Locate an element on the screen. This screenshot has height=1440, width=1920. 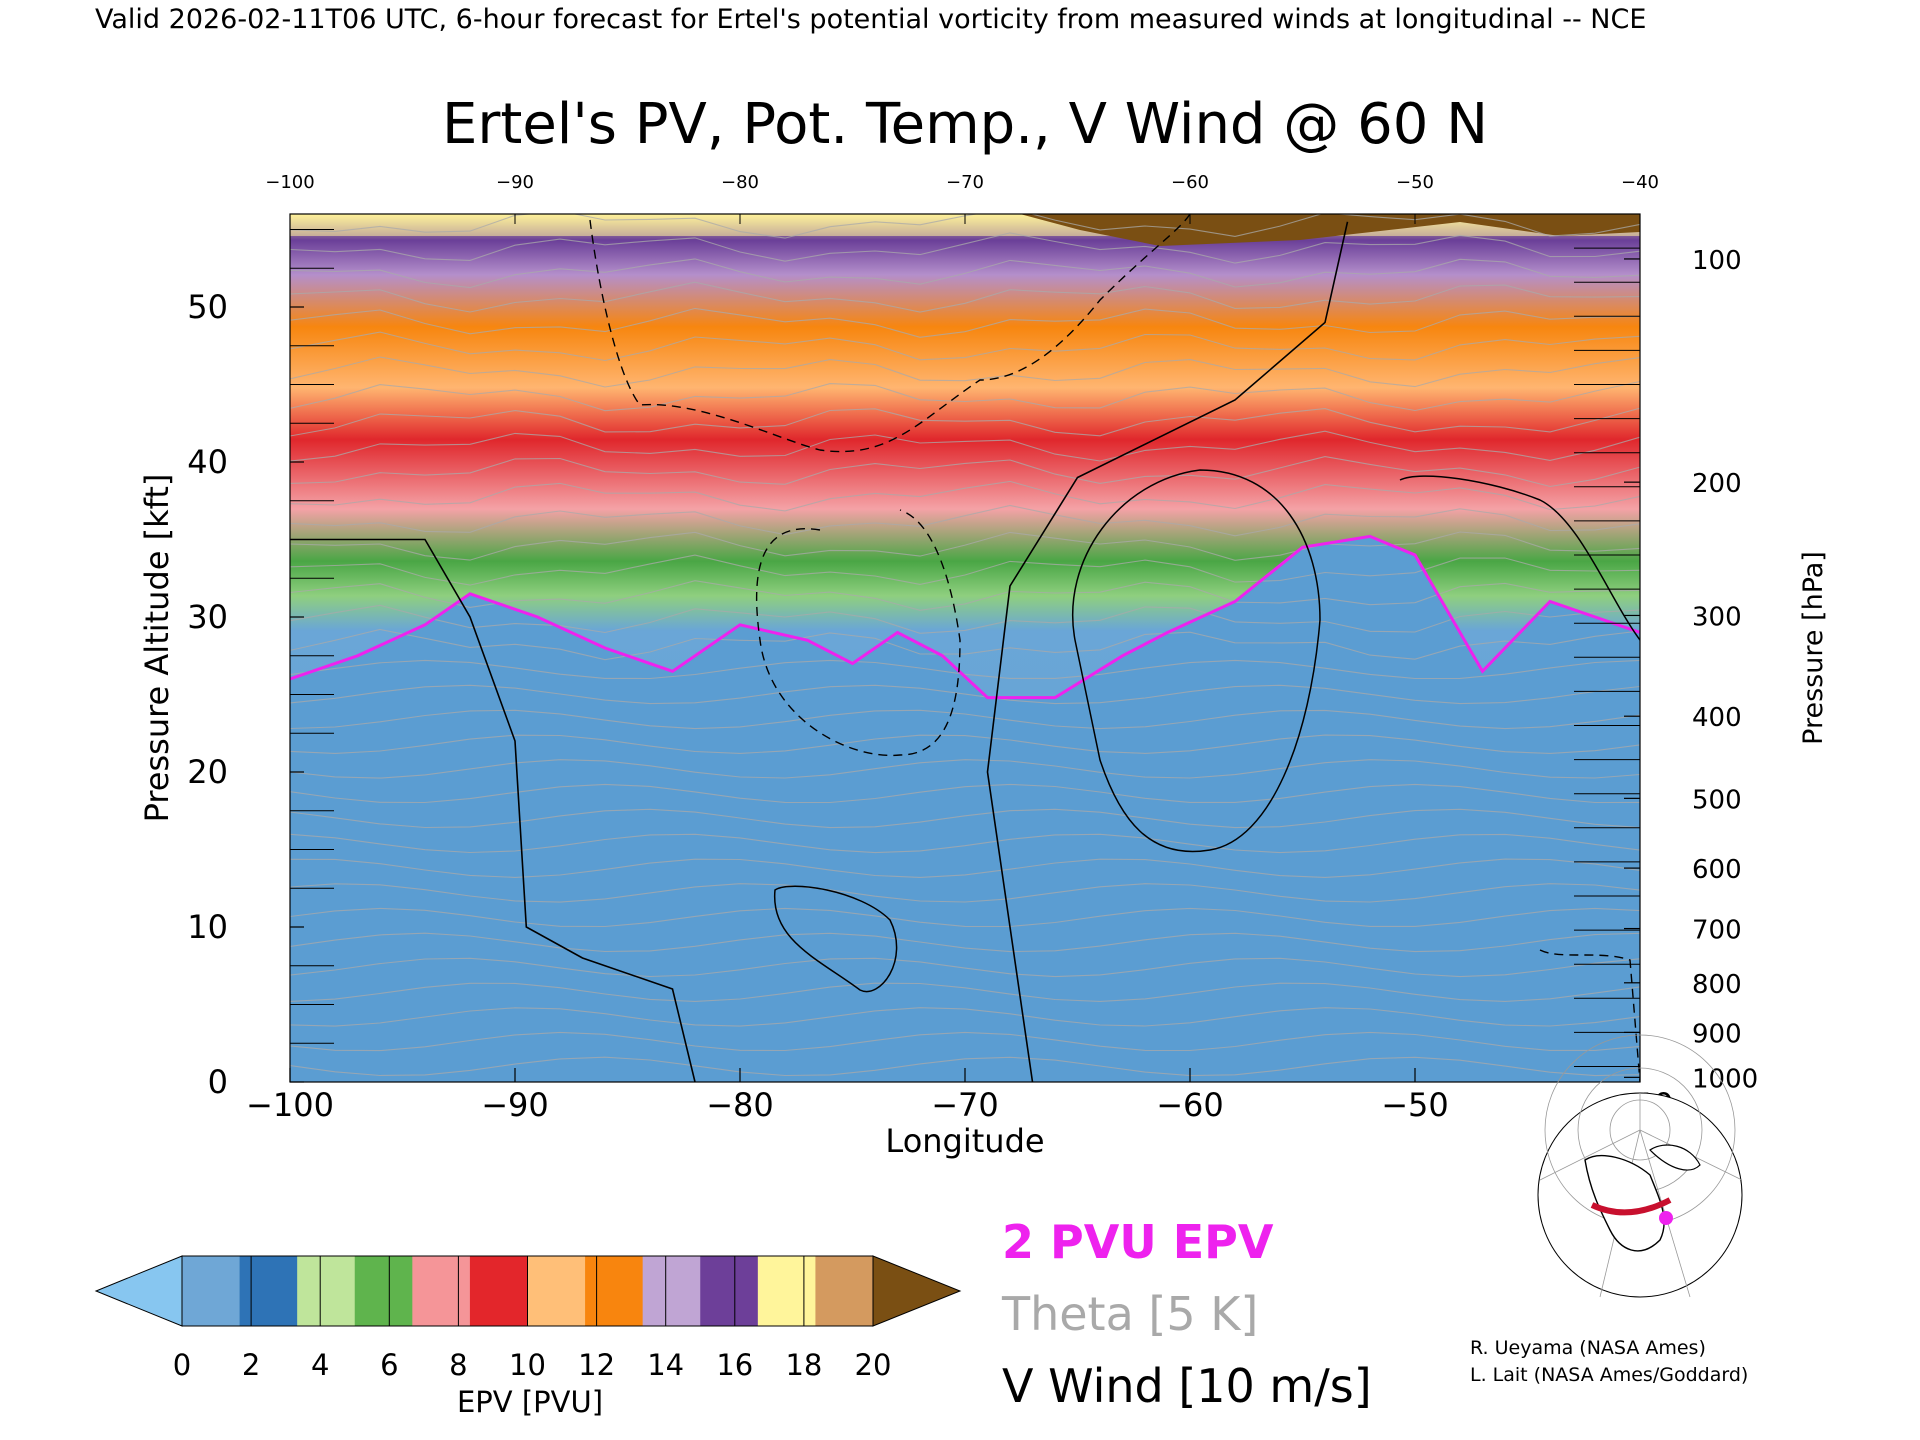
colorbar-tick-label: 4 is located at coordinates (320, 1365).